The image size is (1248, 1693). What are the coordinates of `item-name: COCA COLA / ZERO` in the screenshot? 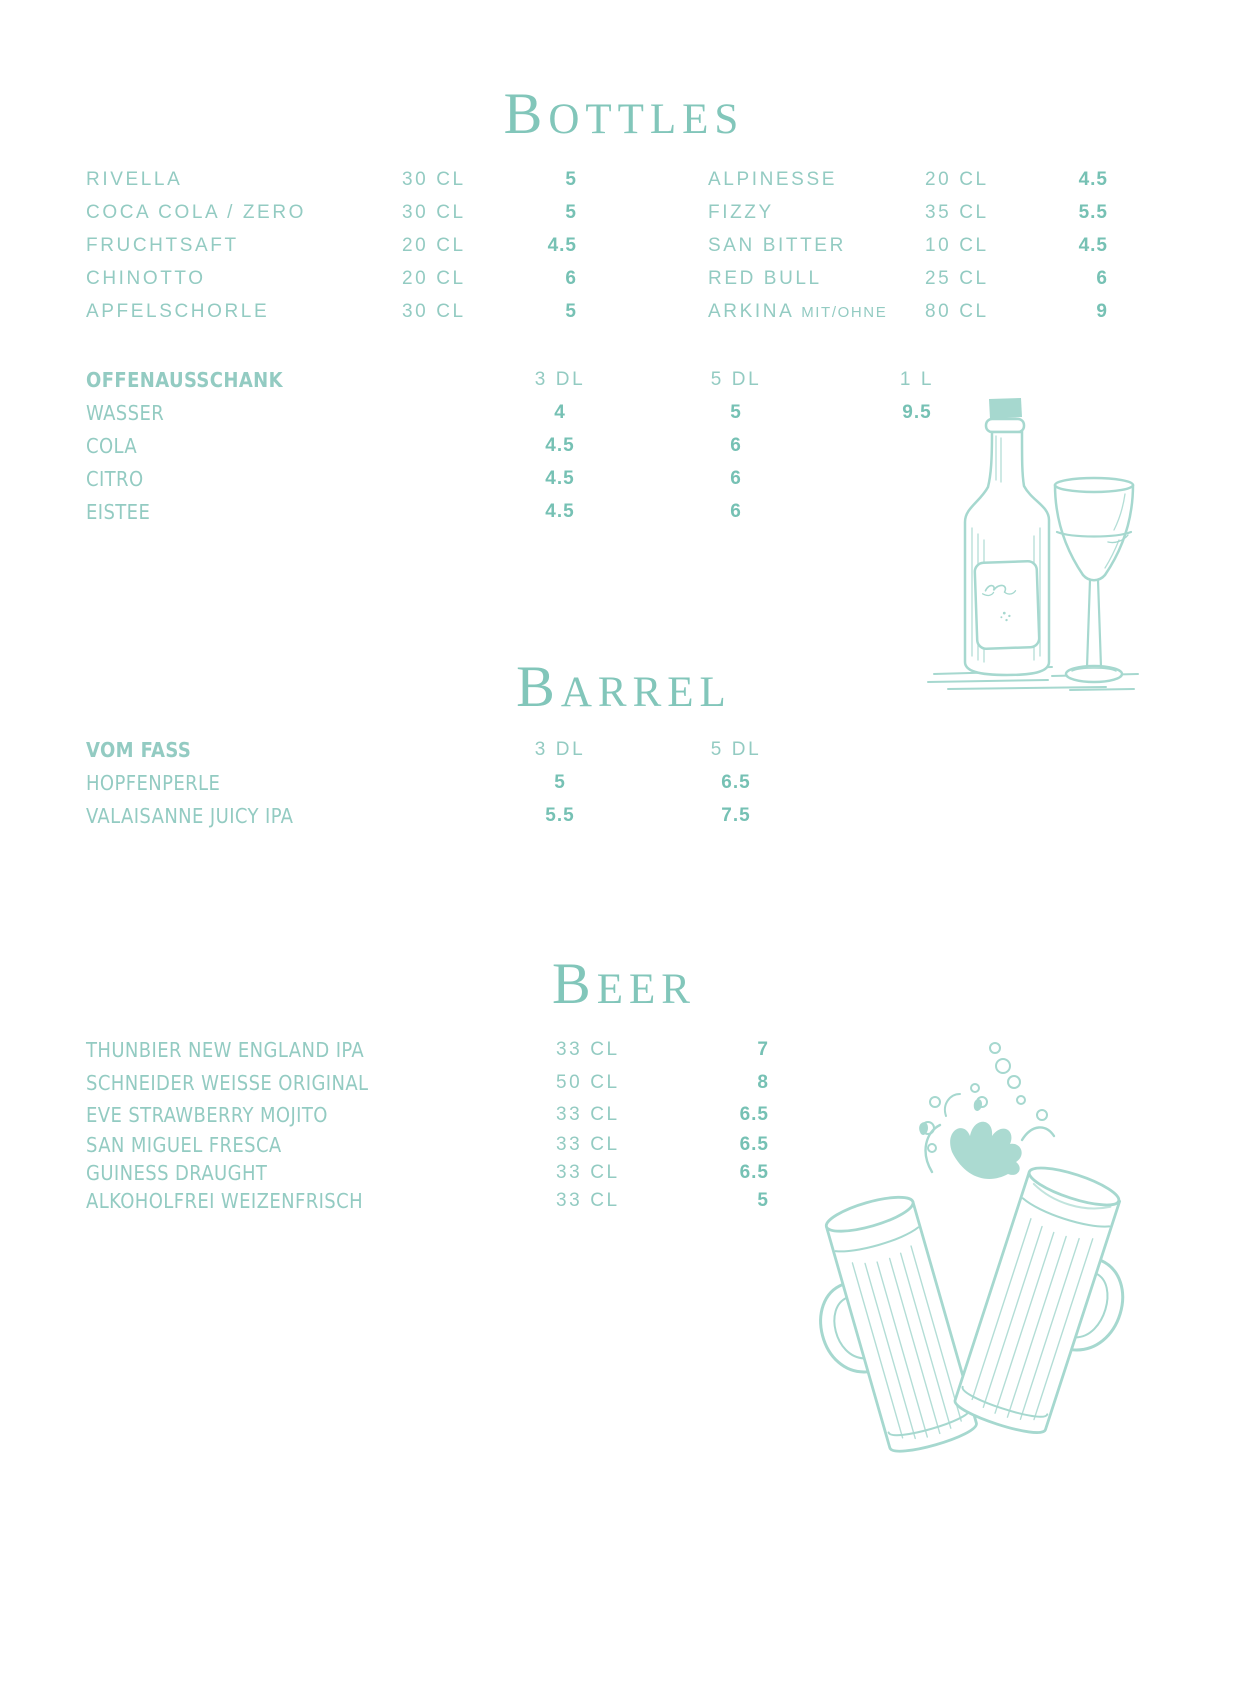 It's located at (196, 212).